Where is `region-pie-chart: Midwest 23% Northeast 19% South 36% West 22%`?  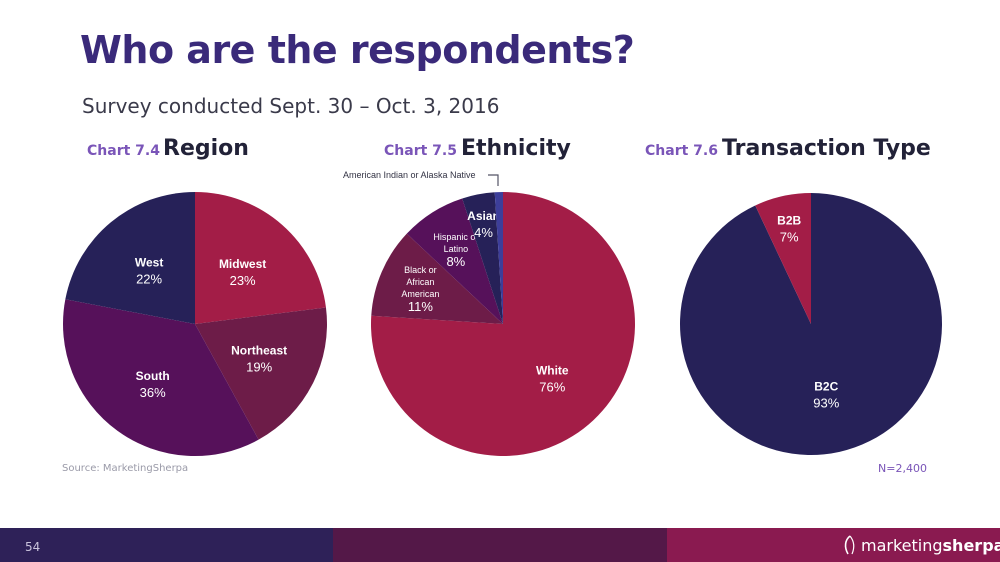
region-pie-chart: Midwest 23% Northeast 19% South 36% West 22% is located at coordinates (194, 324).